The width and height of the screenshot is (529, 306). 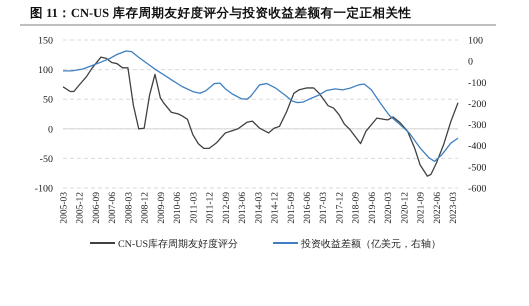 I want to click on x-tick-label: 2008-03, so click(x=129, y=208).